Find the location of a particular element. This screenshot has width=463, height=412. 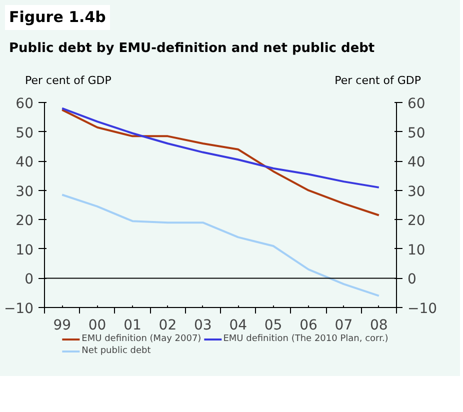

y-tick-label: 30 is located at coordinates (25, 192).